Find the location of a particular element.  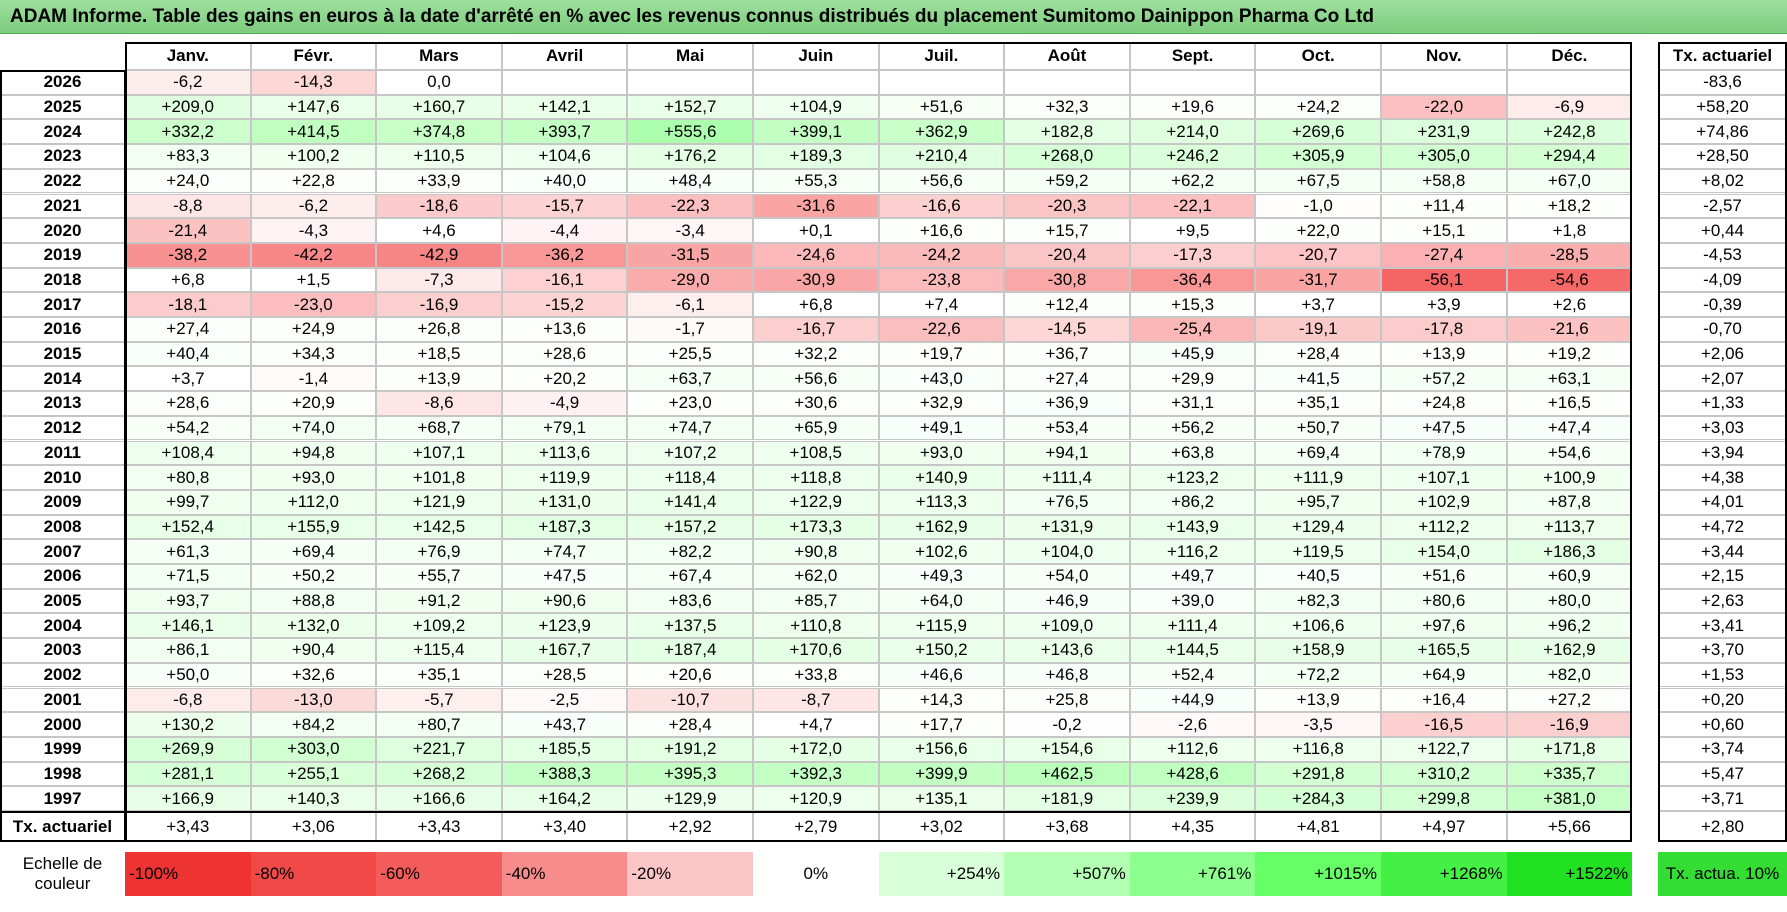

total-cell: +1,53 is located at coordinates (1722, 675).